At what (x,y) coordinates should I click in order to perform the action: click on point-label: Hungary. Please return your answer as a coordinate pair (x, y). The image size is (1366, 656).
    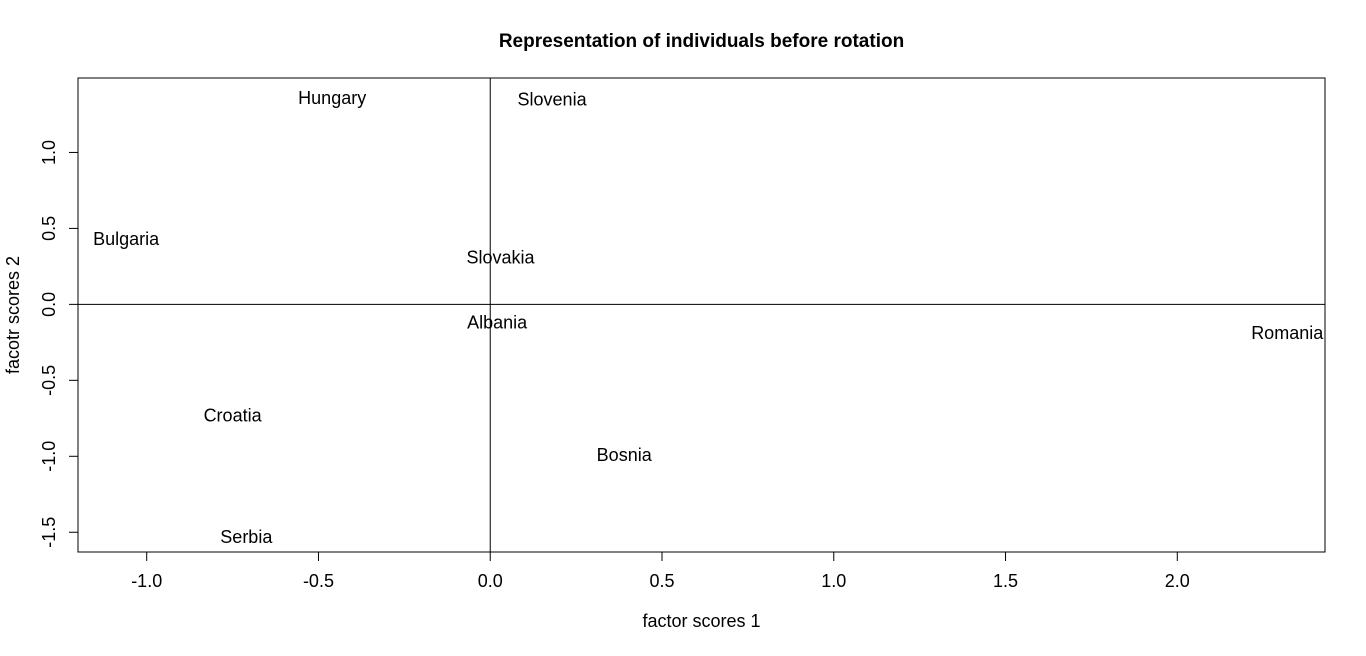
    Looking at the image, I should click on (332, 98).